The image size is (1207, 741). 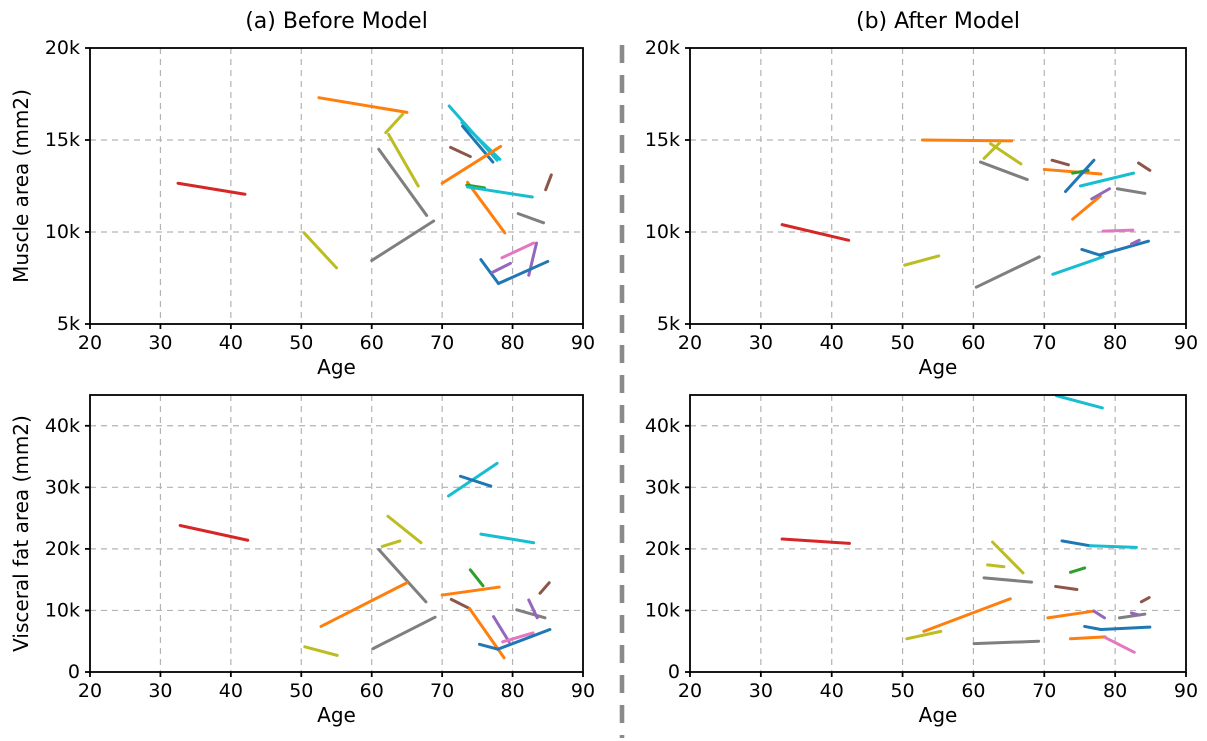 What do you see at coordinates (21, 186) in the screenshot?
I see `y-axis-label: Muscle area (mm2)` at bounding box center [21, 186].